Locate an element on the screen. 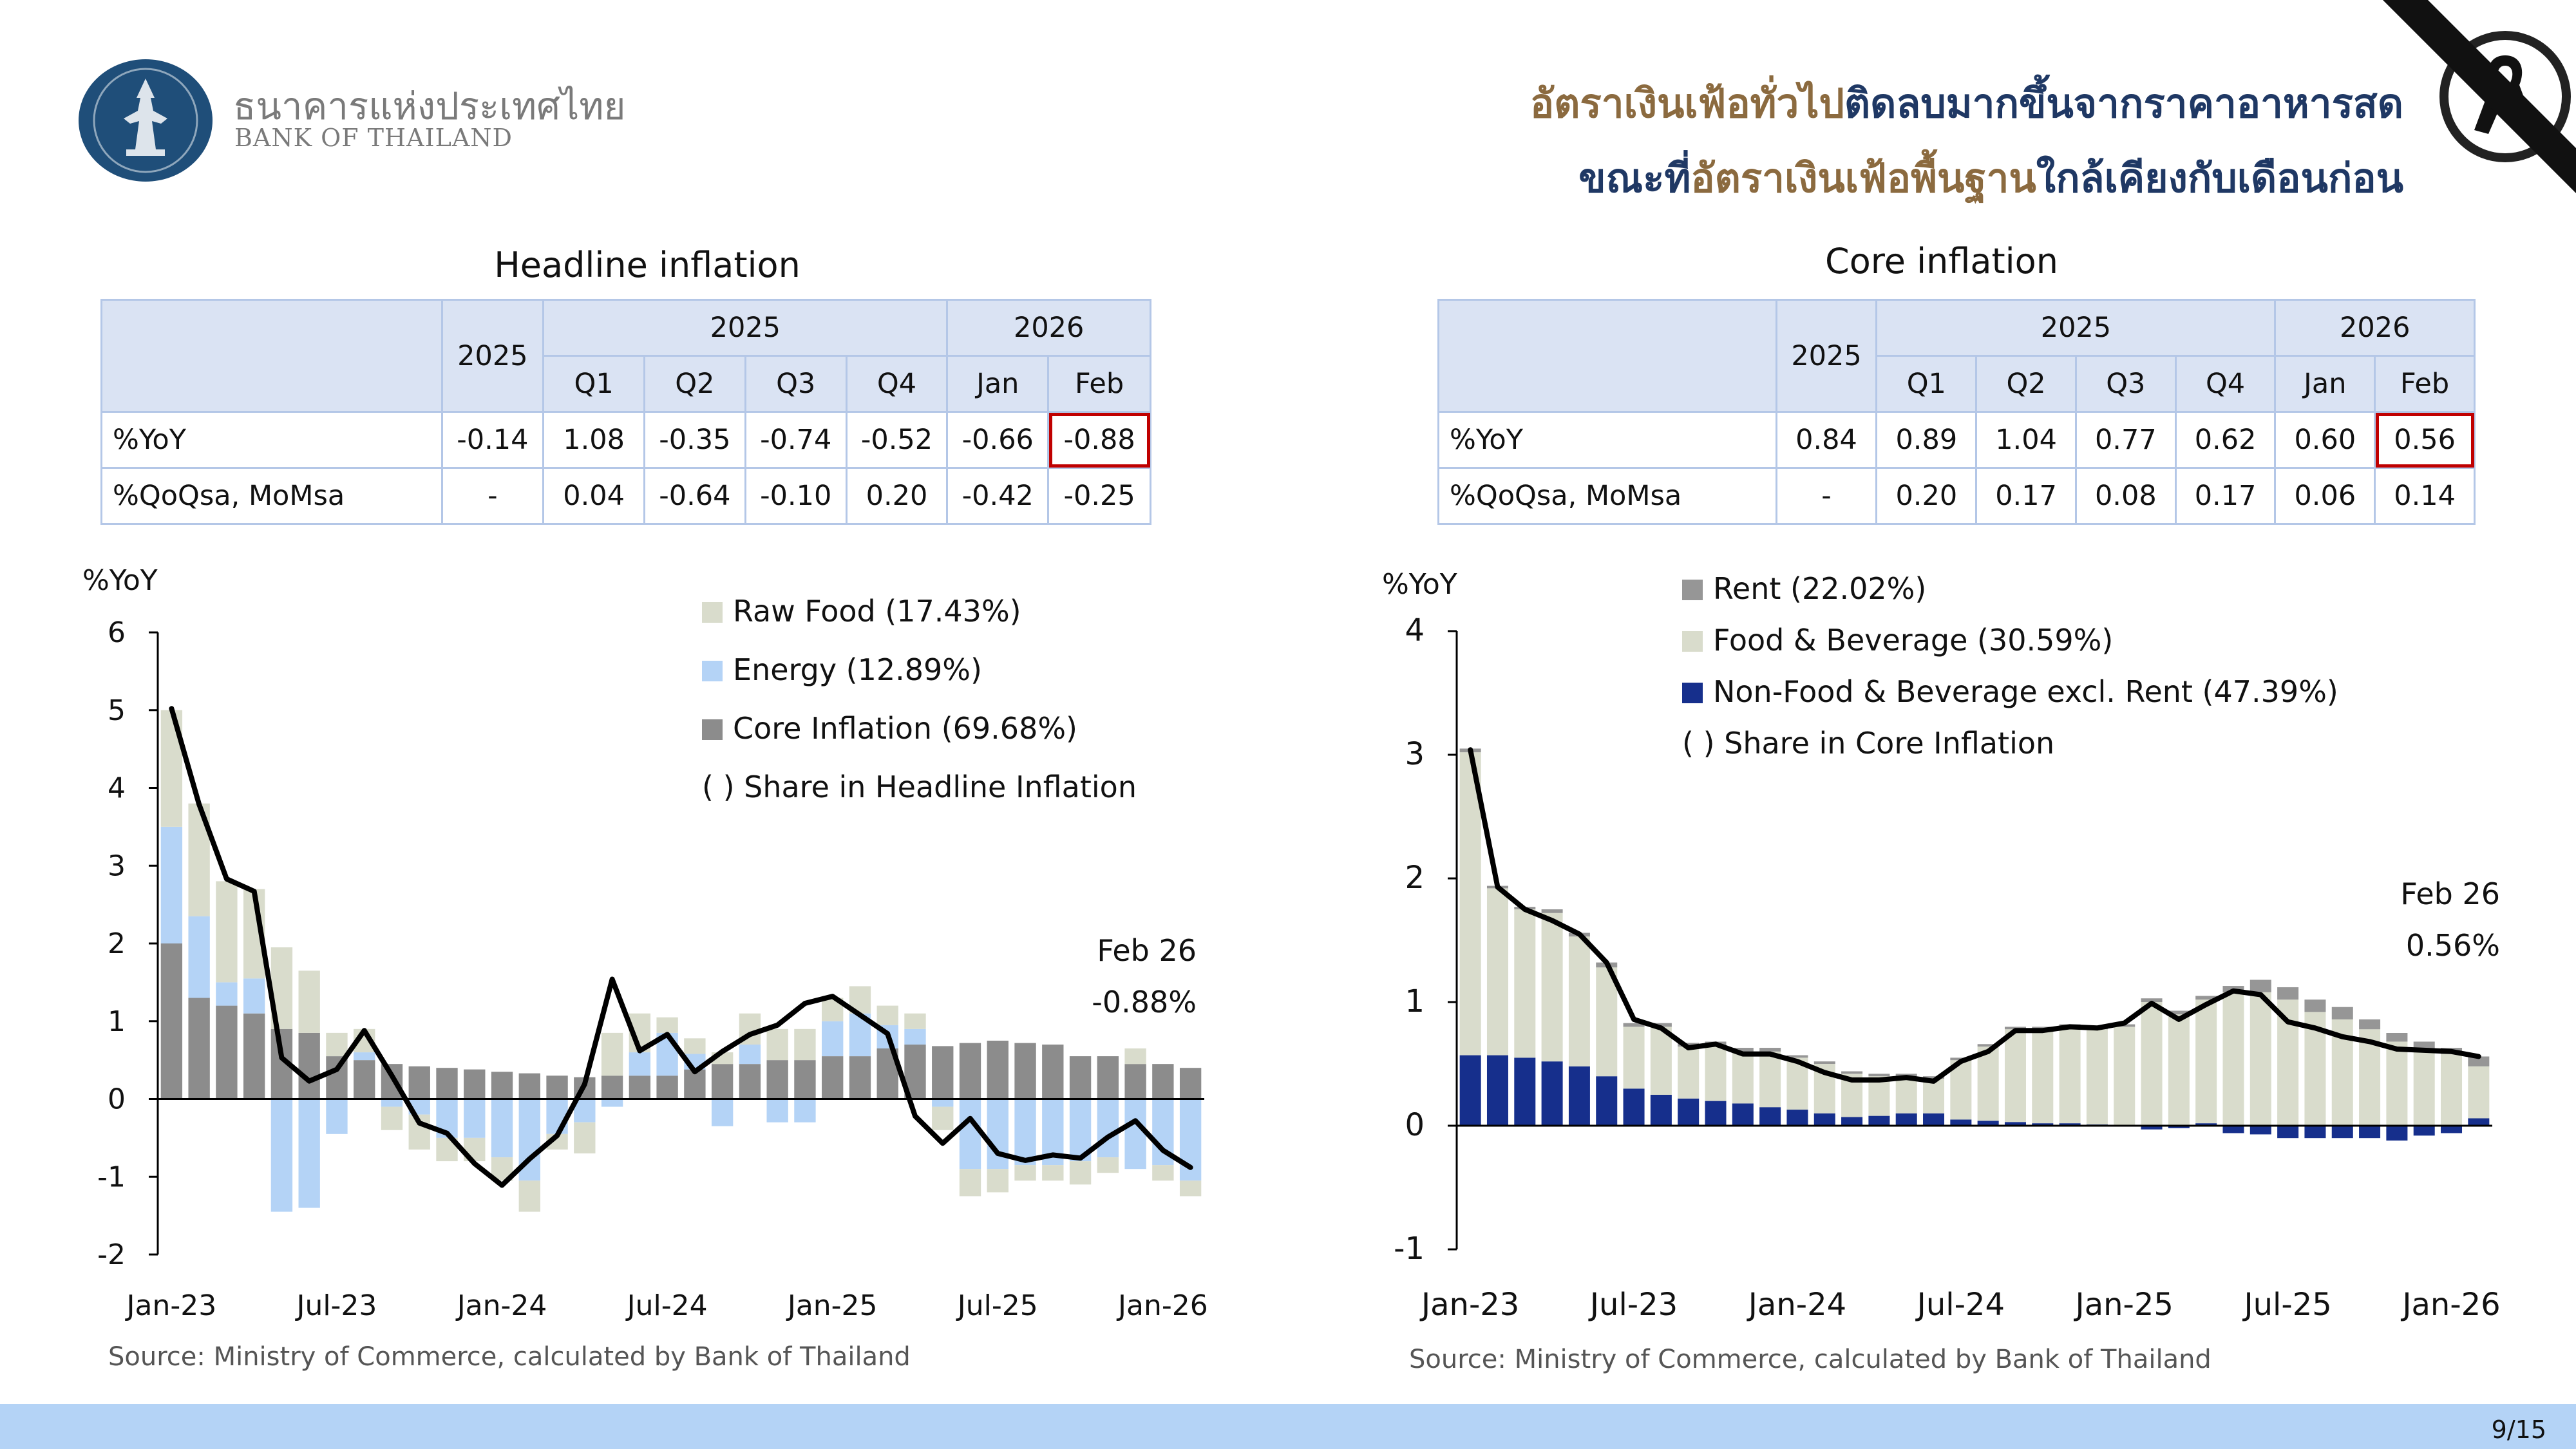 This screenshot has height=1449, width=2576. table-header-cell: Q3 is located at coordinates (796, 384).